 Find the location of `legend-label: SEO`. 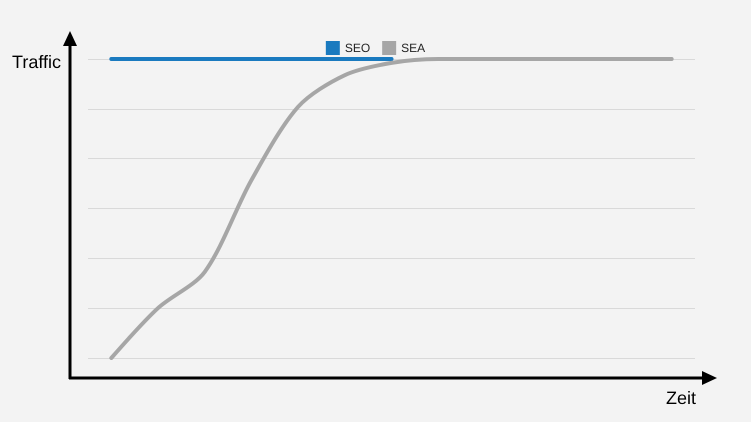

legend-label: SEO is located at coordinates (357, 48).